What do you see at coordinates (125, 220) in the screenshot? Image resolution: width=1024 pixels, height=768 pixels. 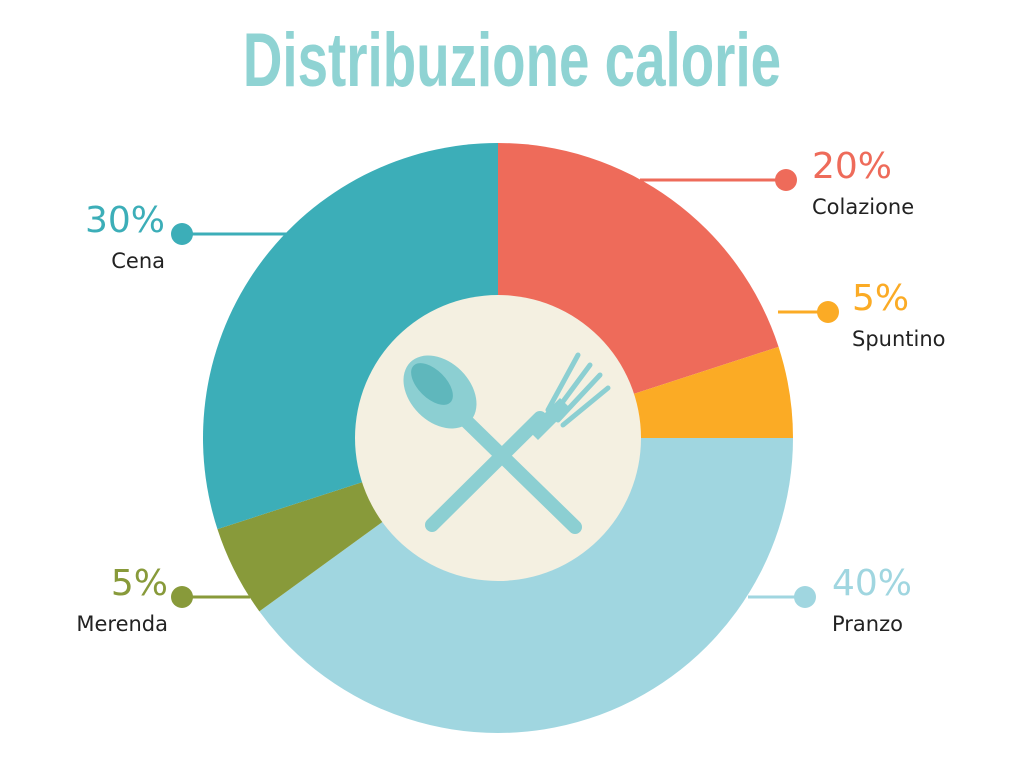 I see `value-label: 30%` at bounding box center [125, 220].